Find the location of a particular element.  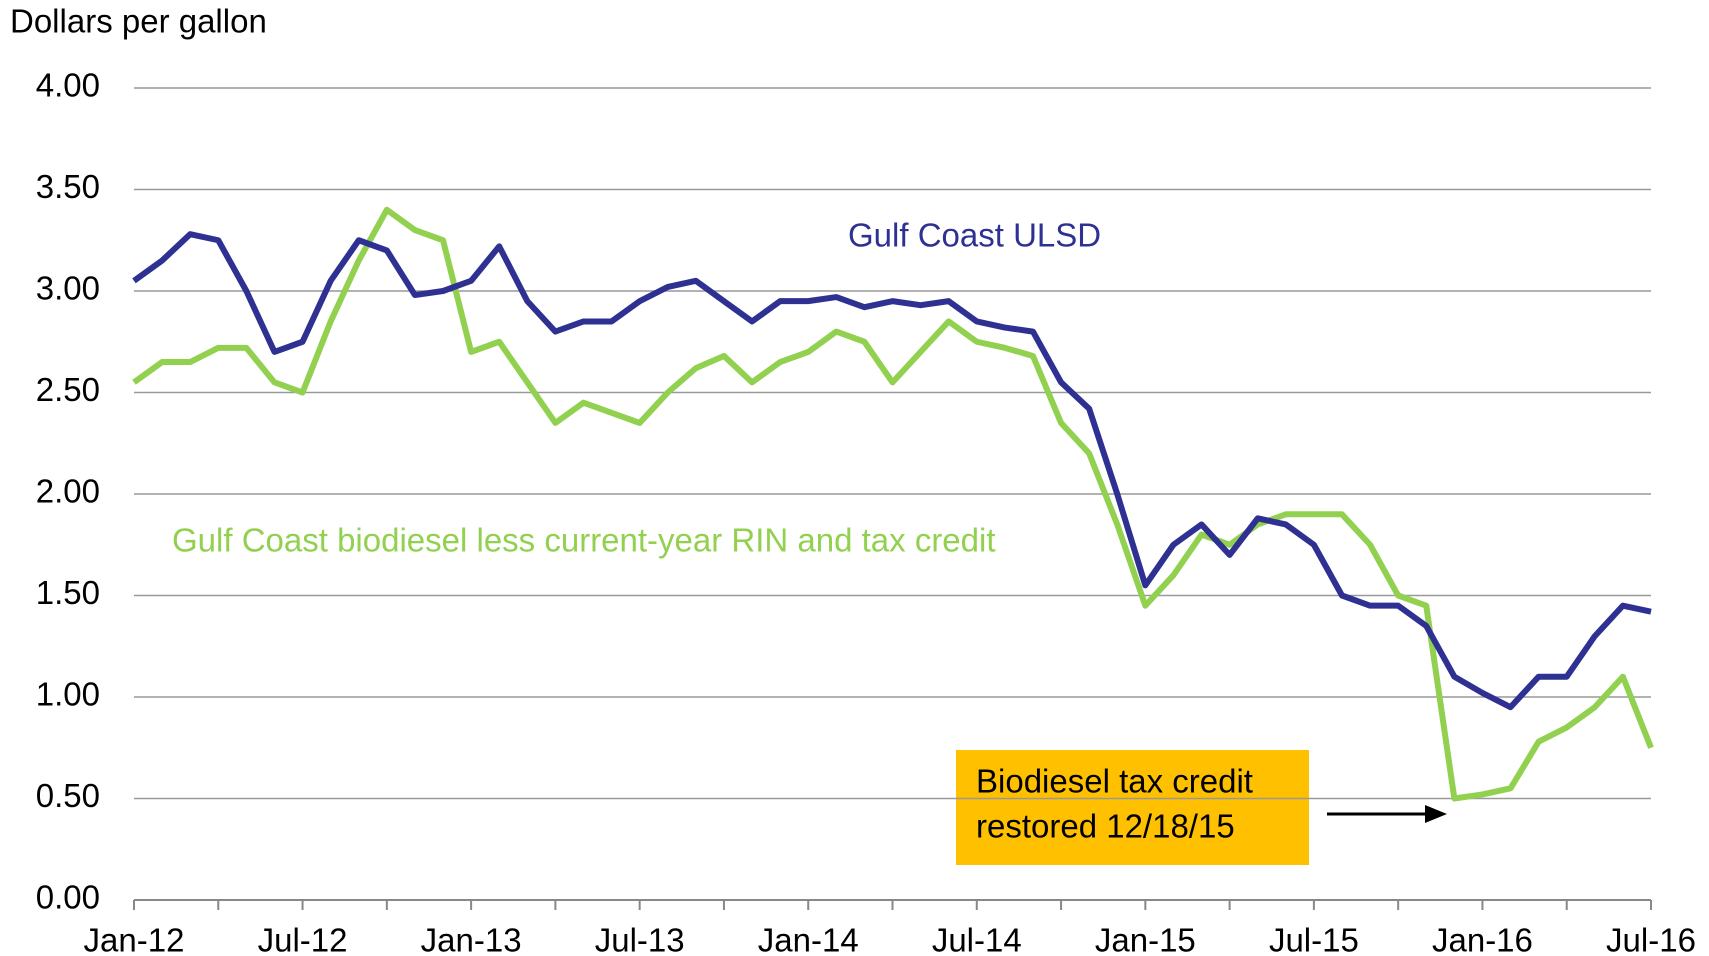

x-tick-label: Jan-12 is located at coordinates (134, 939).